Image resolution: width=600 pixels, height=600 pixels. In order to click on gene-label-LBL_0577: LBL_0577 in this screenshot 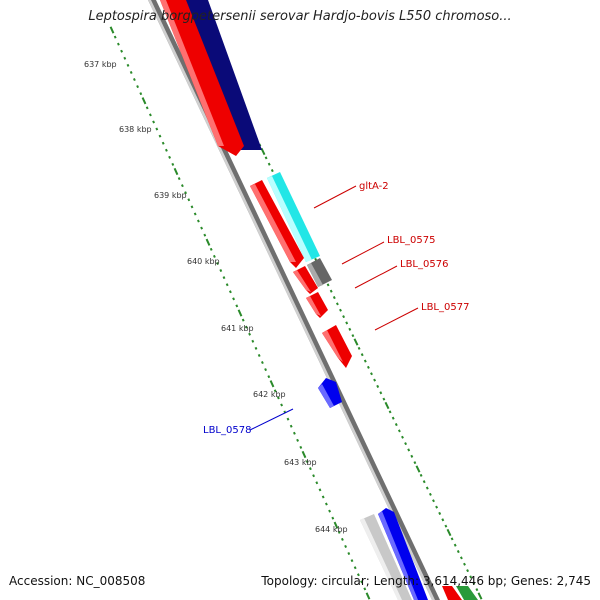, I will do `click(445, 307)`.